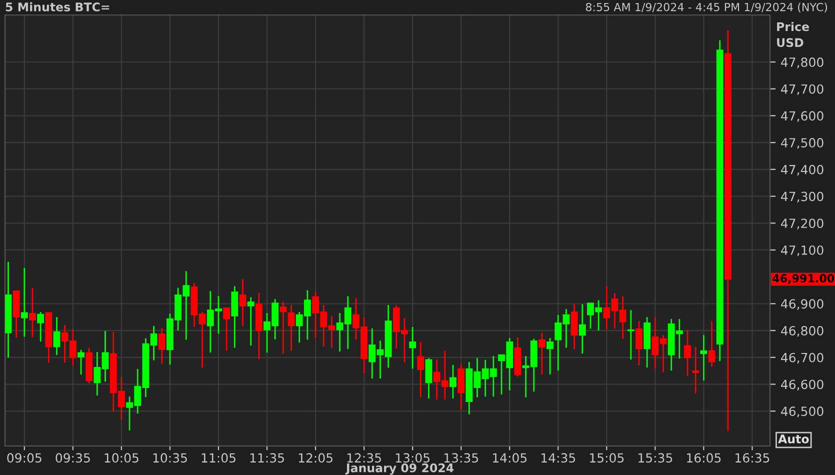 This screenshot has width=835, height=475. What do you see at coordinates (802, 197) in the screenshot?
I see `y-tick-label: 47,300` at bounding box center [802, 197].